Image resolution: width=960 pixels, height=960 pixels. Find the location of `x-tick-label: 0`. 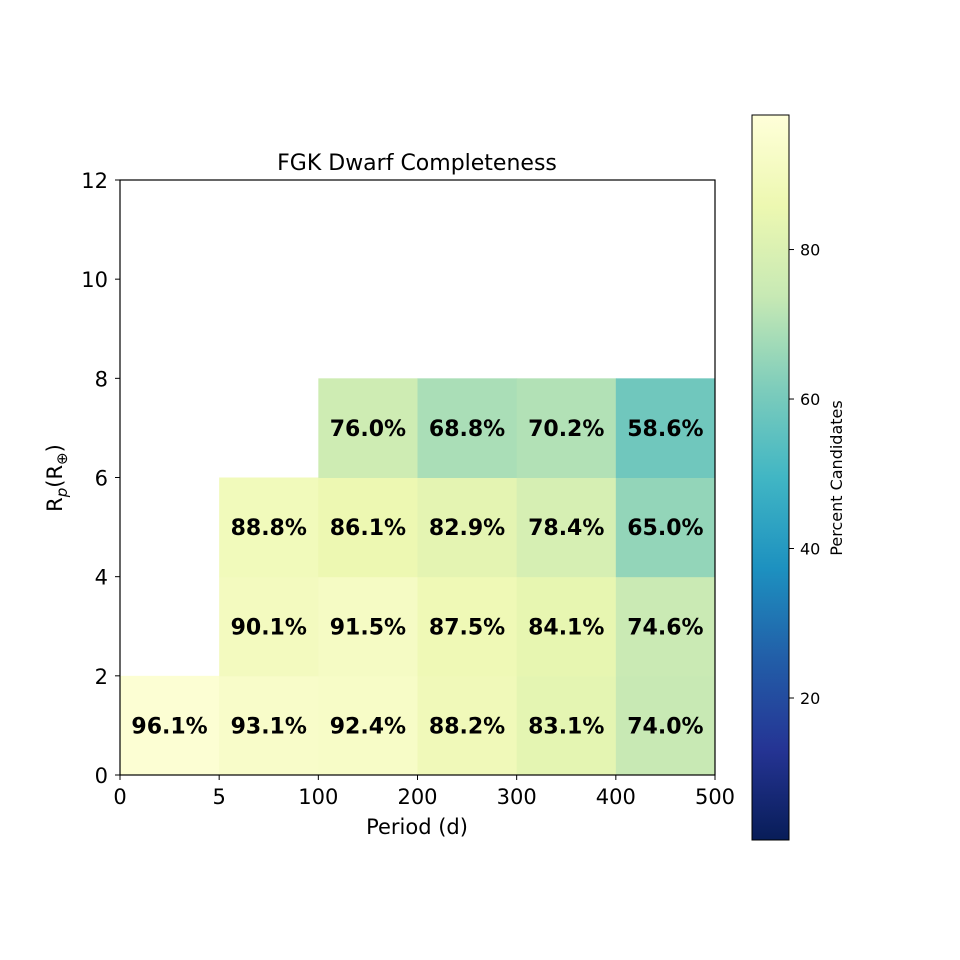

x-tick-label: 0 is located at coordinates (119, 797).